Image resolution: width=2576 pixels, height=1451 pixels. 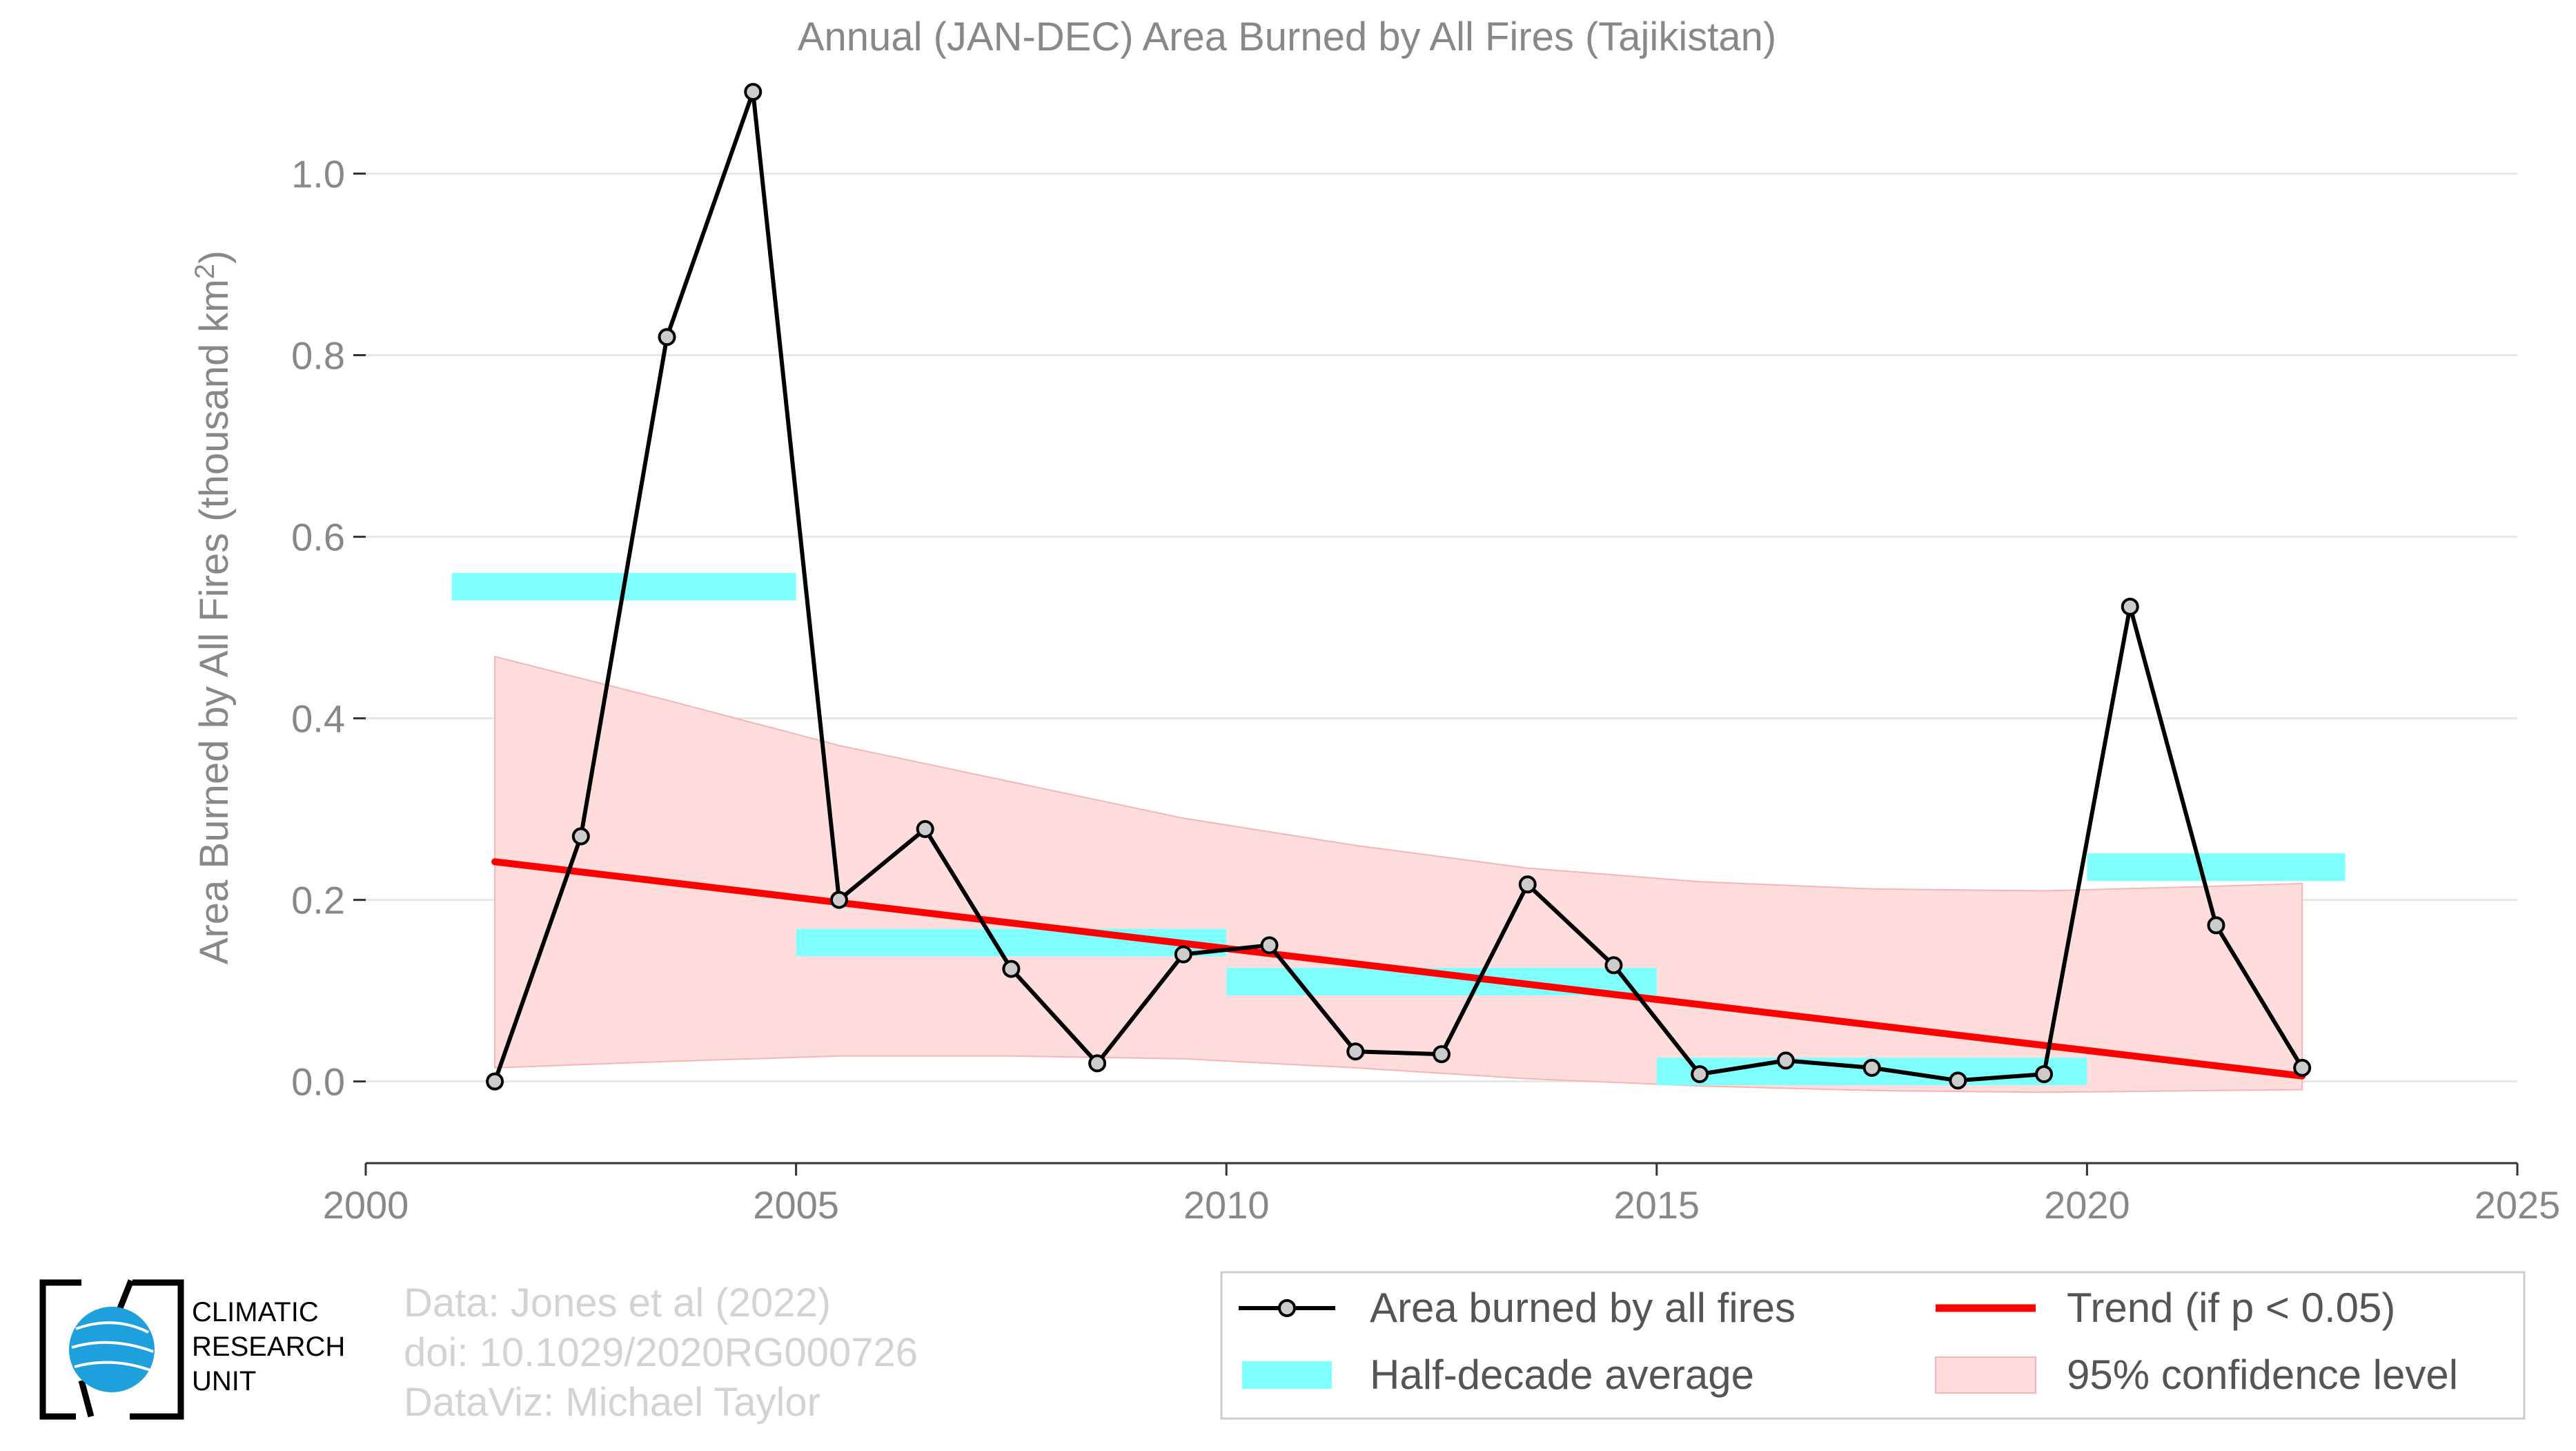 What do you see at coordinates (612, 1402) in the screenshot?
I see `credit-dataviz: DataViz: Michael Taylor` at bounding box center [612, 1402].